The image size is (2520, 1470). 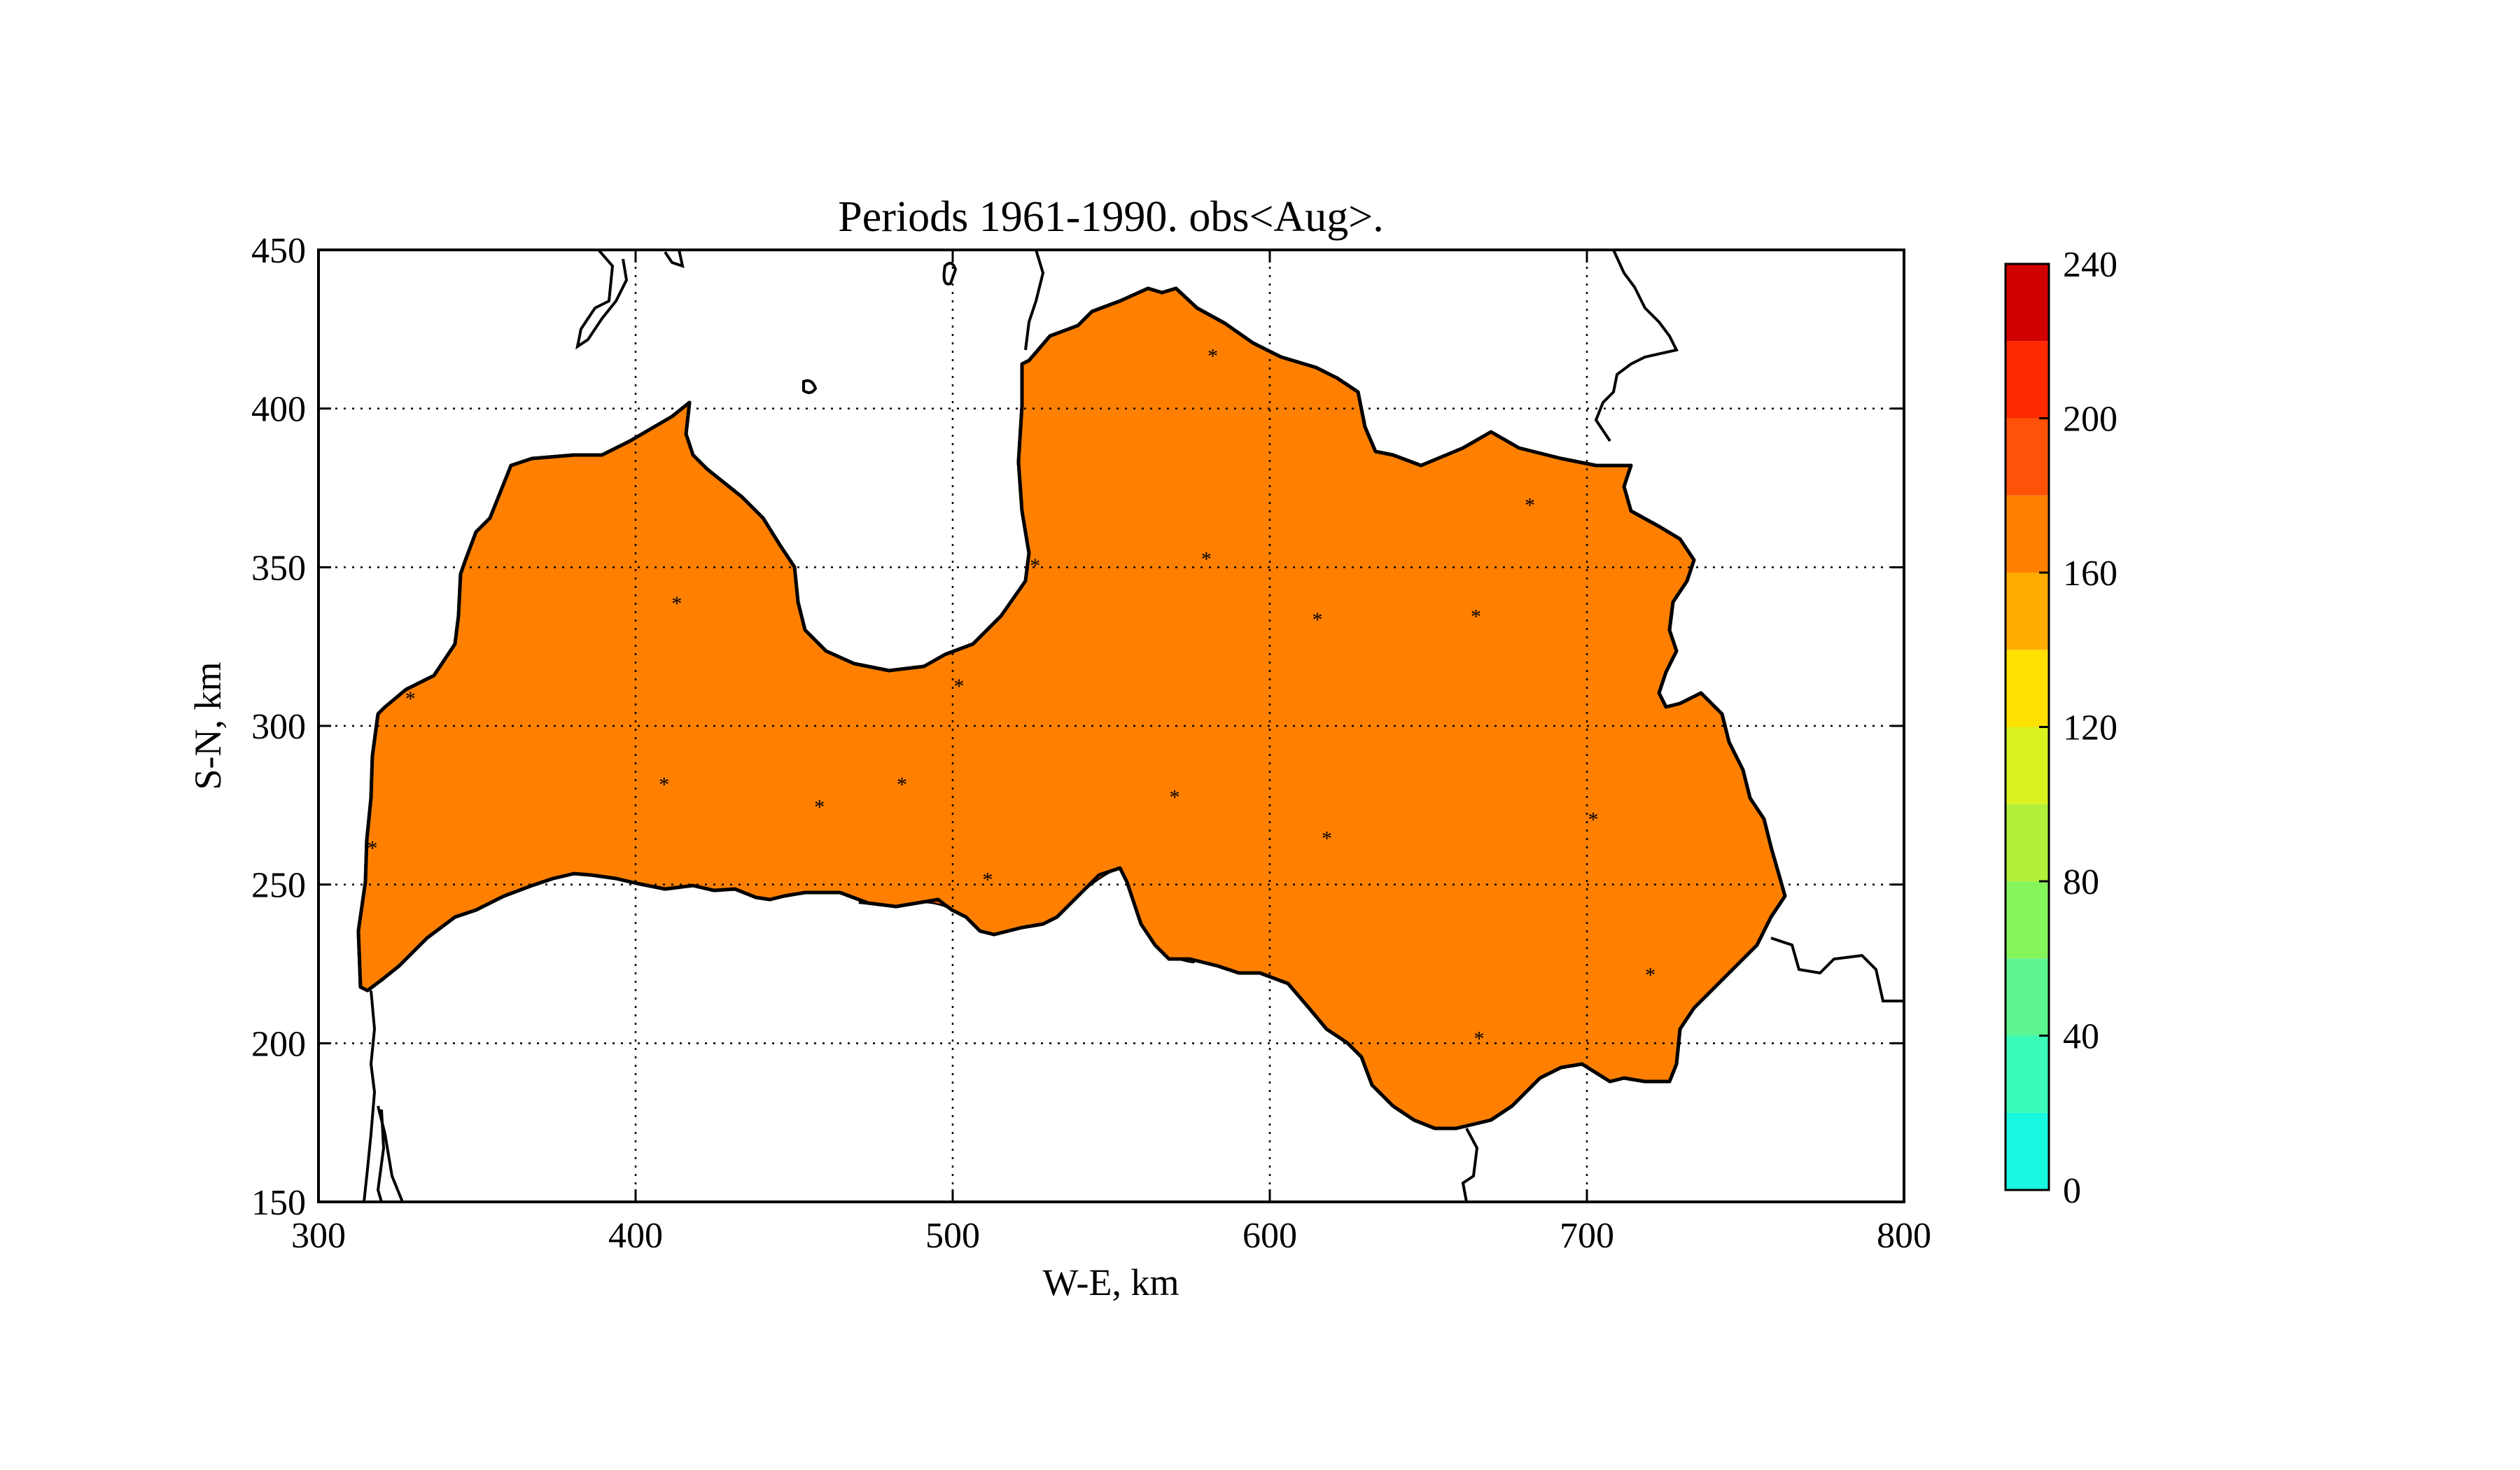 I want to click on colorbar-tick-label: 200, so click(x=2090, y=420).